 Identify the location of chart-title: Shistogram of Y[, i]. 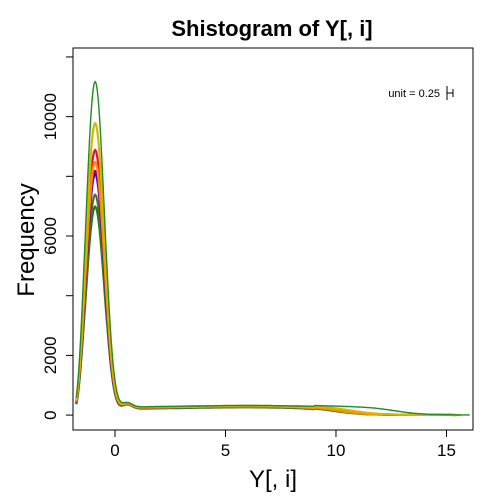
(271, 28).